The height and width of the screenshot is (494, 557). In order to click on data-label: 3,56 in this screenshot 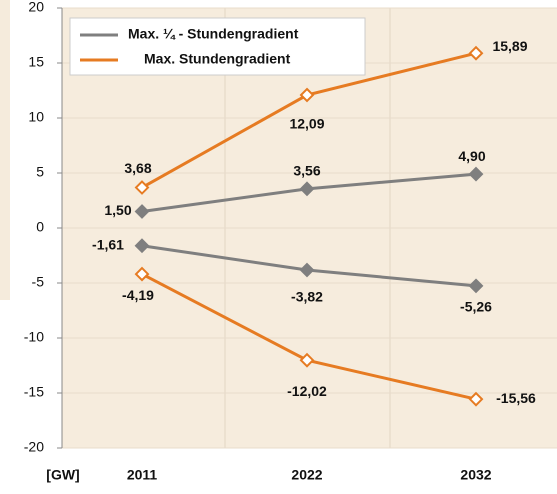, I will do `click(306, 171)`.